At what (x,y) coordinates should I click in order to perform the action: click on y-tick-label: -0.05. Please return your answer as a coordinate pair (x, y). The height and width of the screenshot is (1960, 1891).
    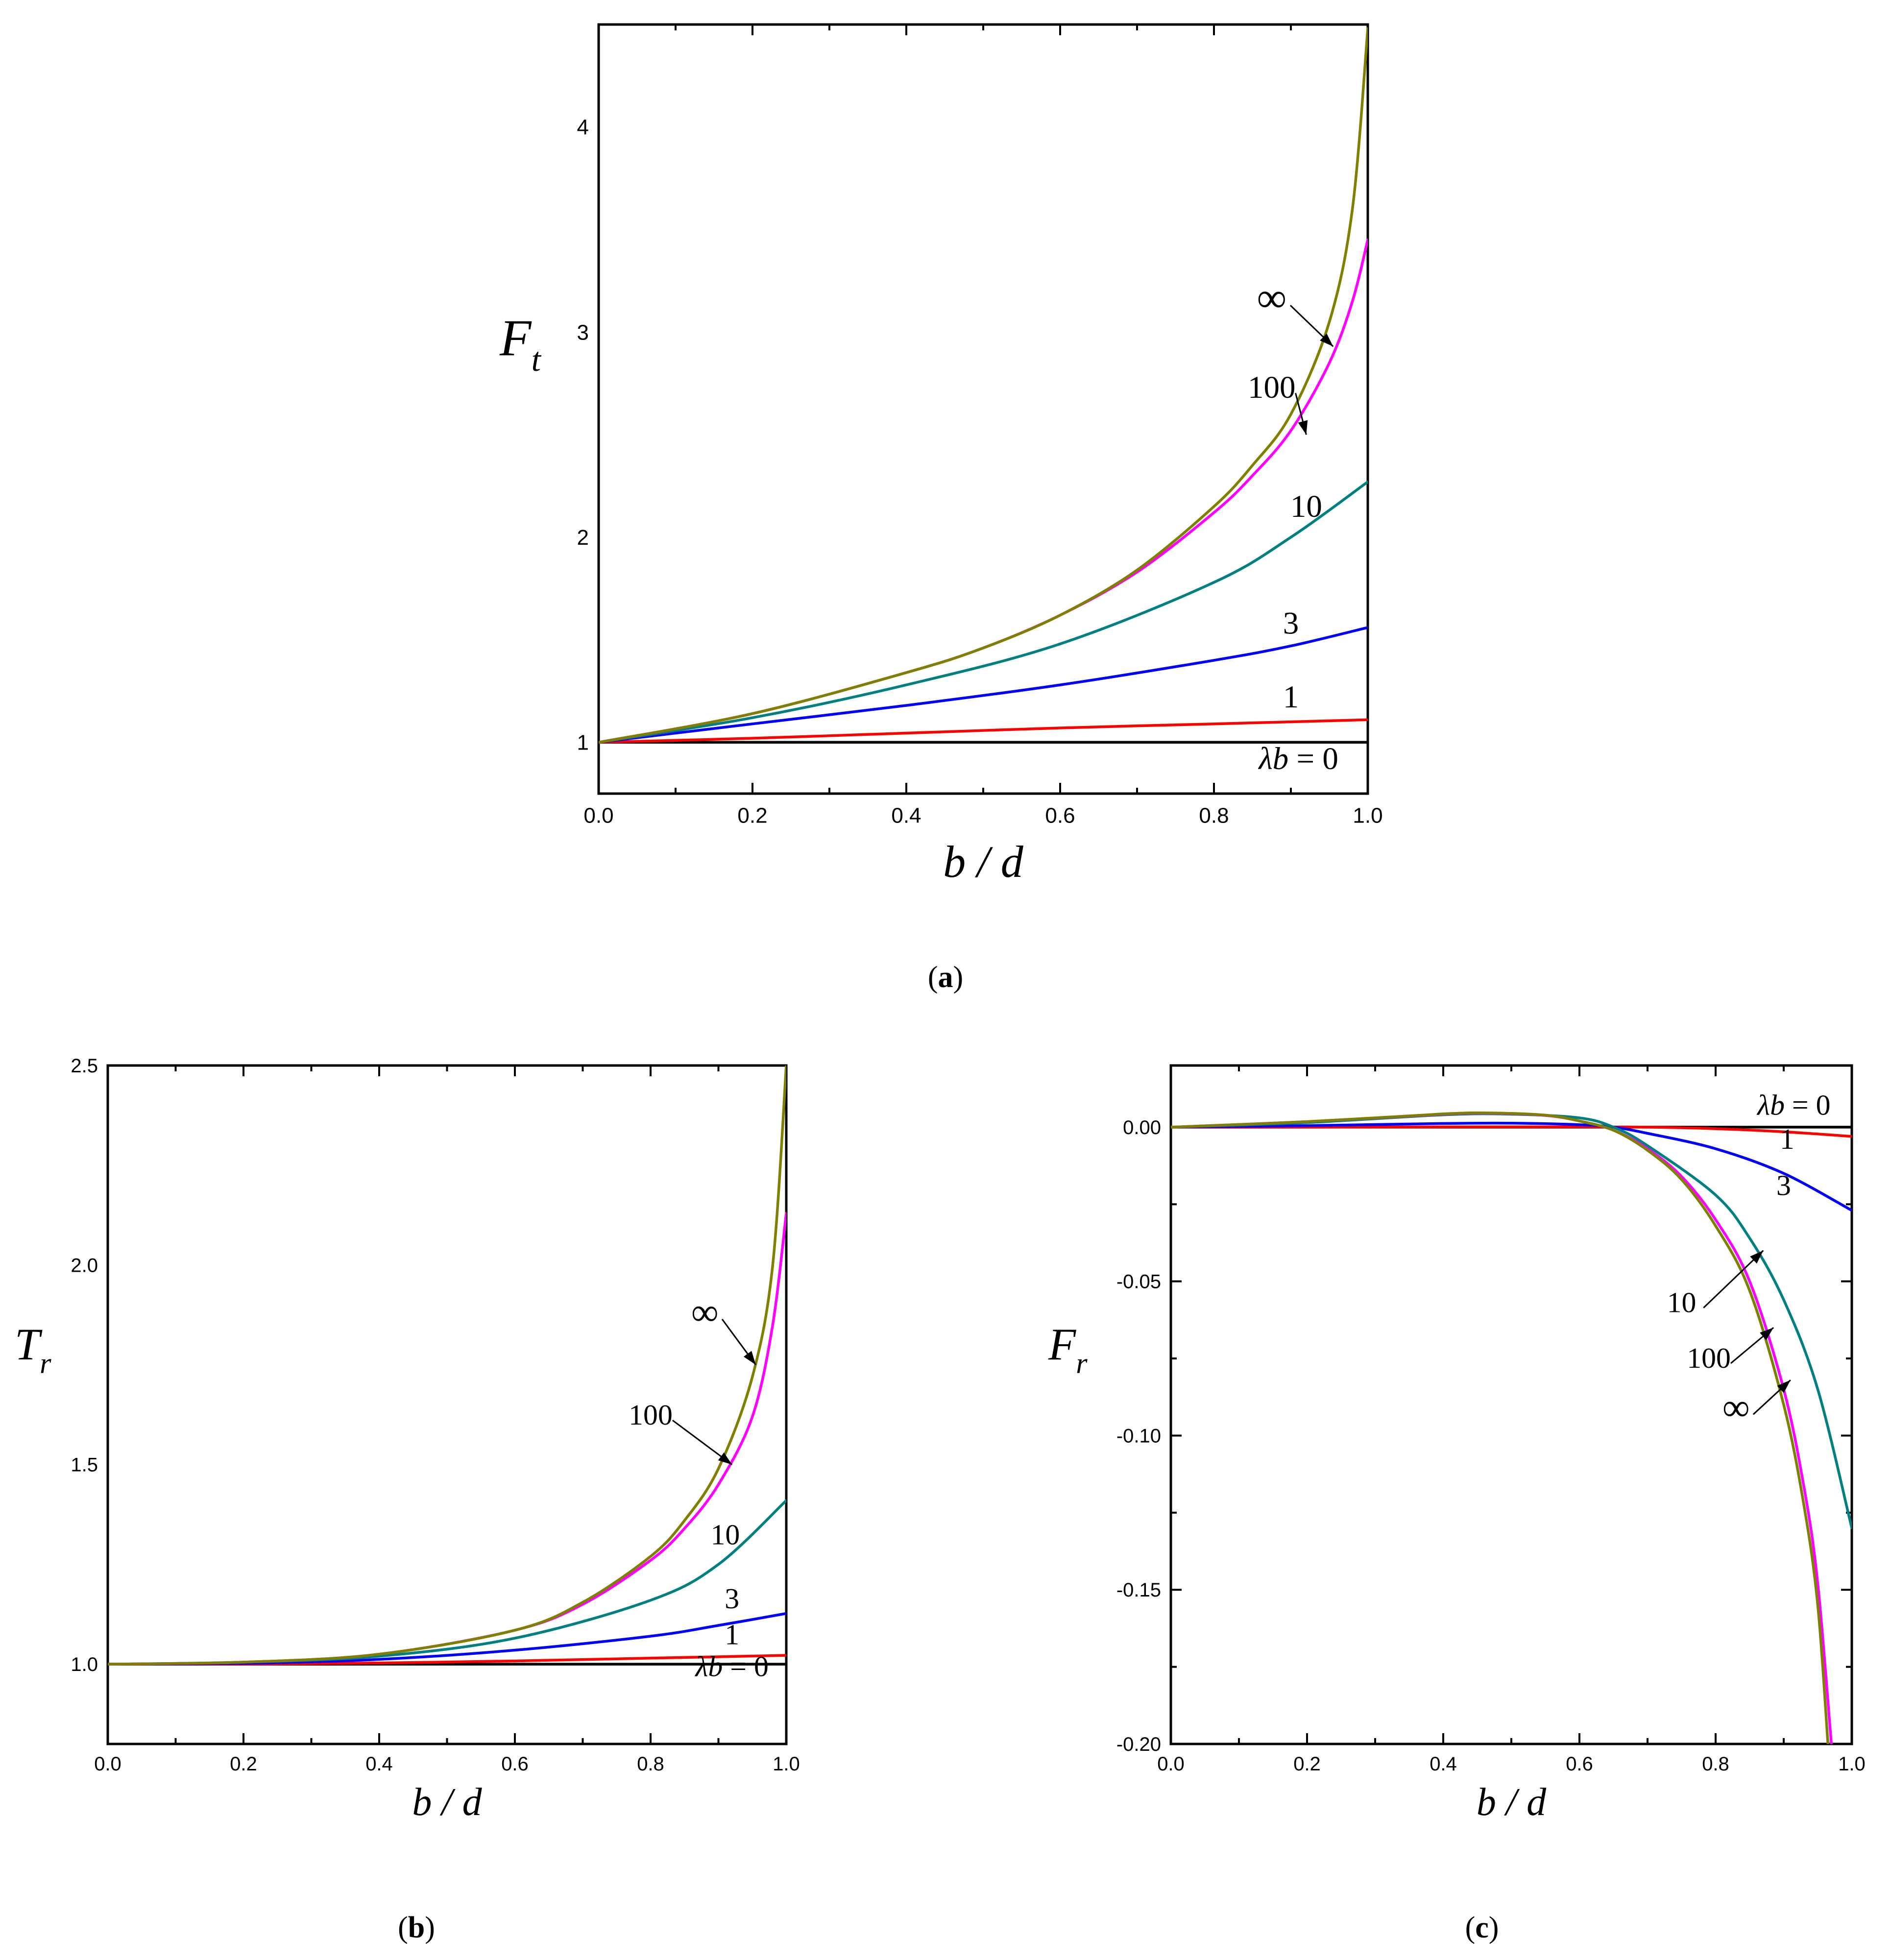
    Looking at the image, I should click on (1138, 1282).